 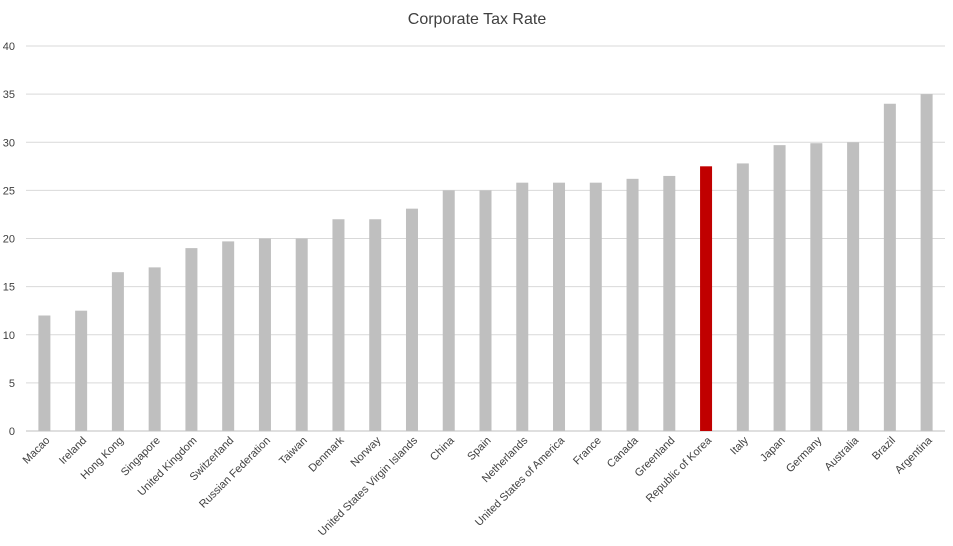 What do you see at coordinates (804, 454) in the screenshot?
I see `x-tick-label: Germany` at bounding box center [804, 454].